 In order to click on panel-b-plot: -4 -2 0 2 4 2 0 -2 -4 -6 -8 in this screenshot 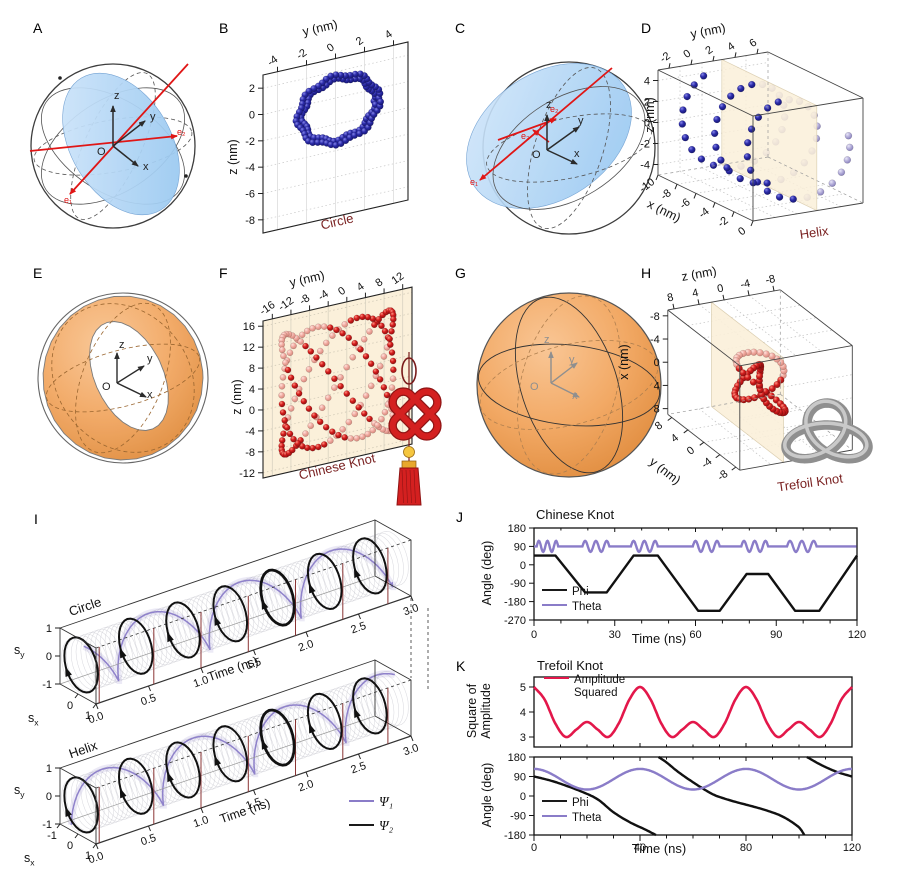, I will do `click(327, 131)`.